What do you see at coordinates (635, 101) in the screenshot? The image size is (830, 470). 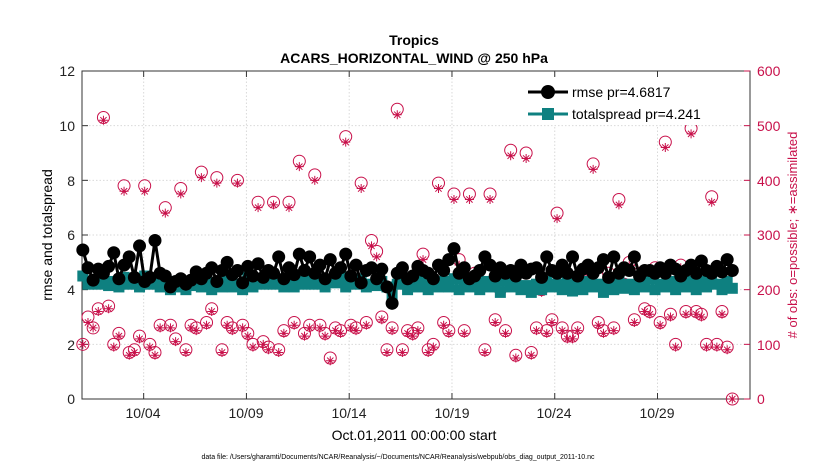 I see `legend: rmse pr=4.6817 totalspread pr=4.241` at bounding box center [635, 101].